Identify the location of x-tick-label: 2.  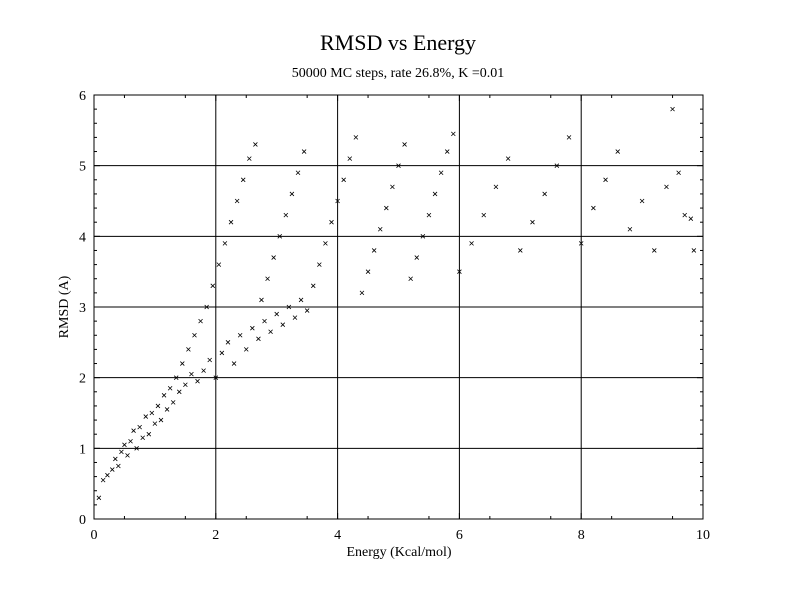
(215, 535).